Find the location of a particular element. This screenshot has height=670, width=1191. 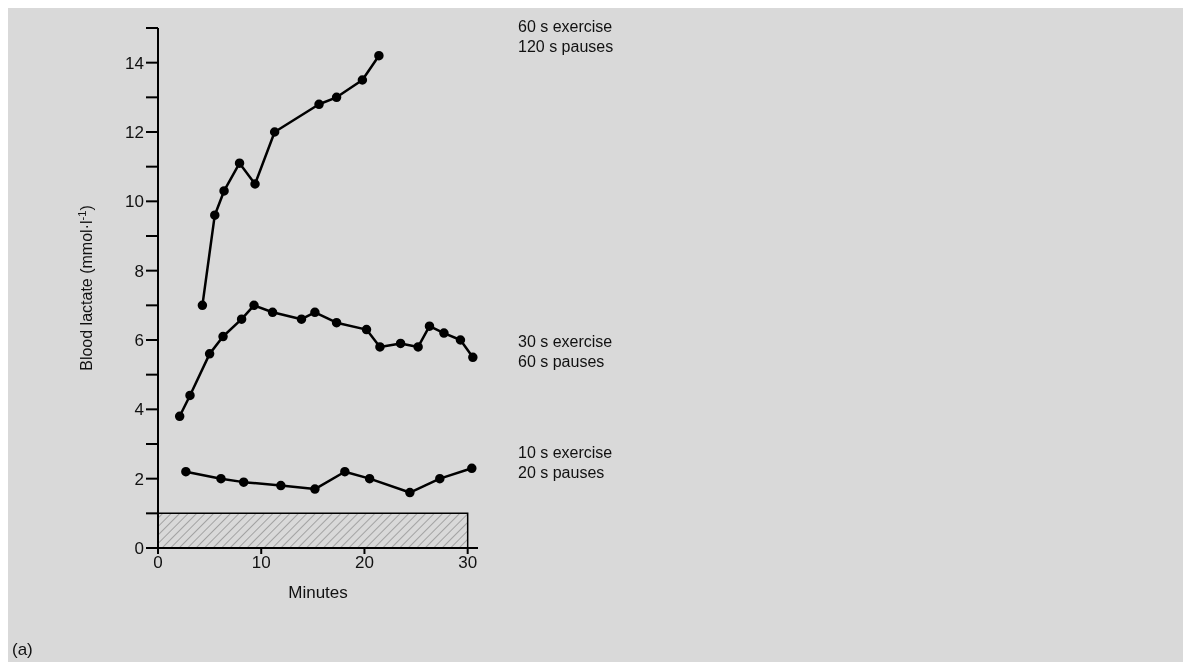

x-axis-title: Minutes is located at coordinates (318, 592).